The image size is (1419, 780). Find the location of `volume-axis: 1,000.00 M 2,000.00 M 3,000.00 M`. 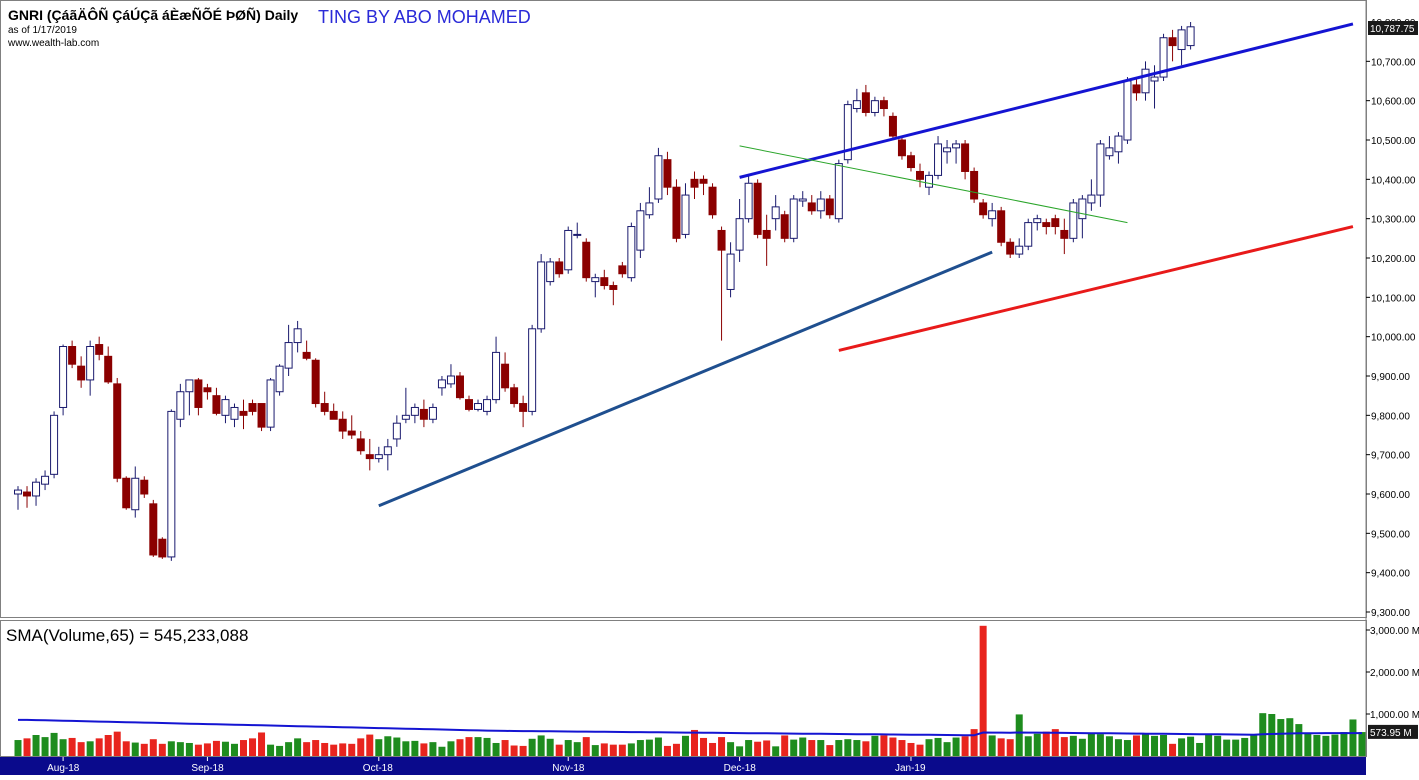

volume-axis: 1,000.00 M 2,000.00 M 3,000.00 M is located at coordinates (1392, 673).